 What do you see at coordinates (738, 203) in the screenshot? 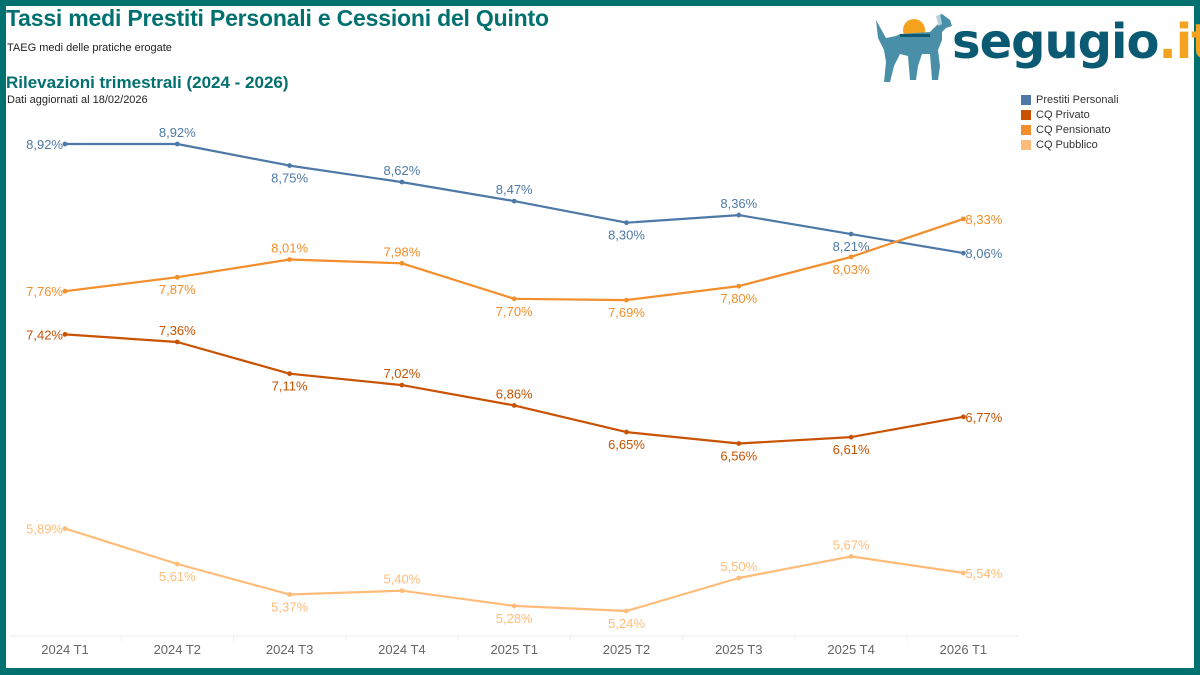
I see `data-label: 8,36%` at bounding box center [738, 203].